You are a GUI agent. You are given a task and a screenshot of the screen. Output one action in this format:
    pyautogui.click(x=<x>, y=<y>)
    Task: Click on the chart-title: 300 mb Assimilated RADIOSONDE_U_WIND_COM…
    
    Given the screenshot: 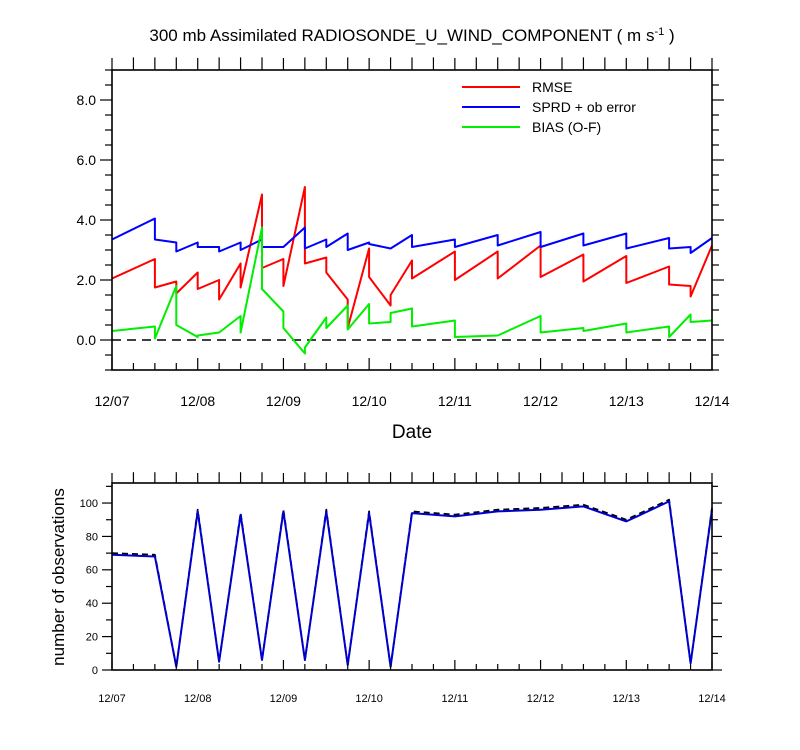 What is the action you would take?
    pyautogui.click(x=411, y=35)
    